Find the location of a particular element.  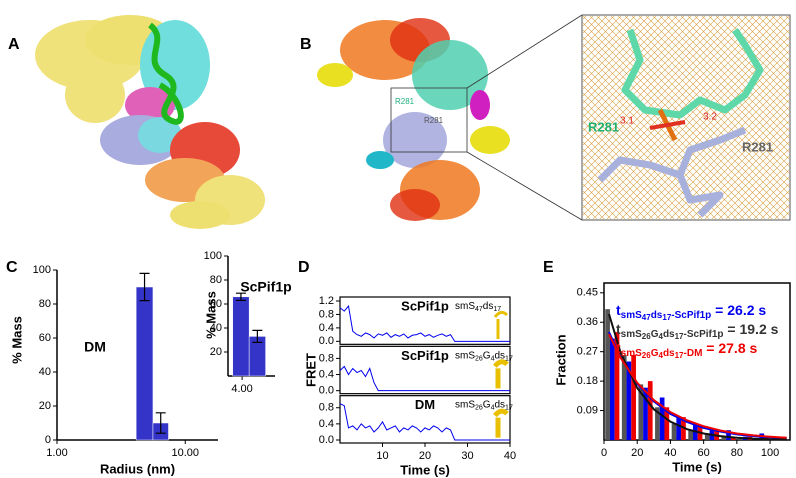

ribbon is located at coordinates (165, 73).